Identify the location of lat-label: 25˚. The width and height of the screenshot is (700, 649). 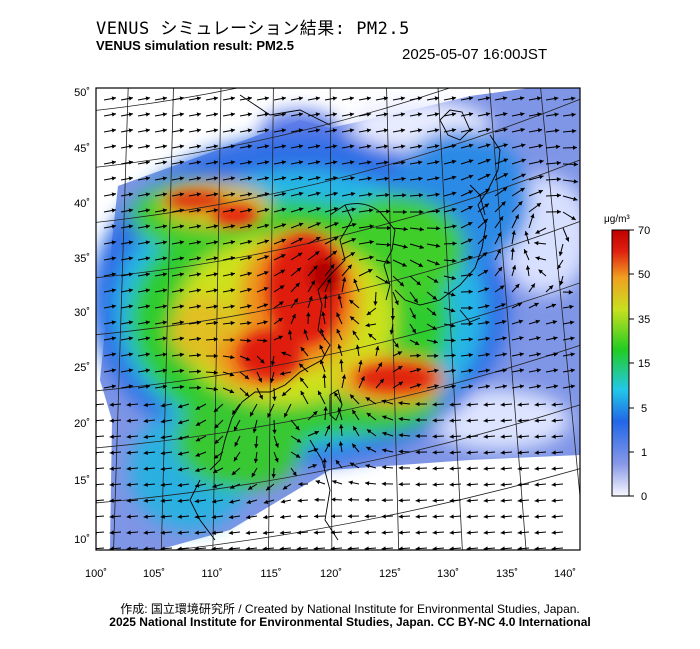
(82, 368).